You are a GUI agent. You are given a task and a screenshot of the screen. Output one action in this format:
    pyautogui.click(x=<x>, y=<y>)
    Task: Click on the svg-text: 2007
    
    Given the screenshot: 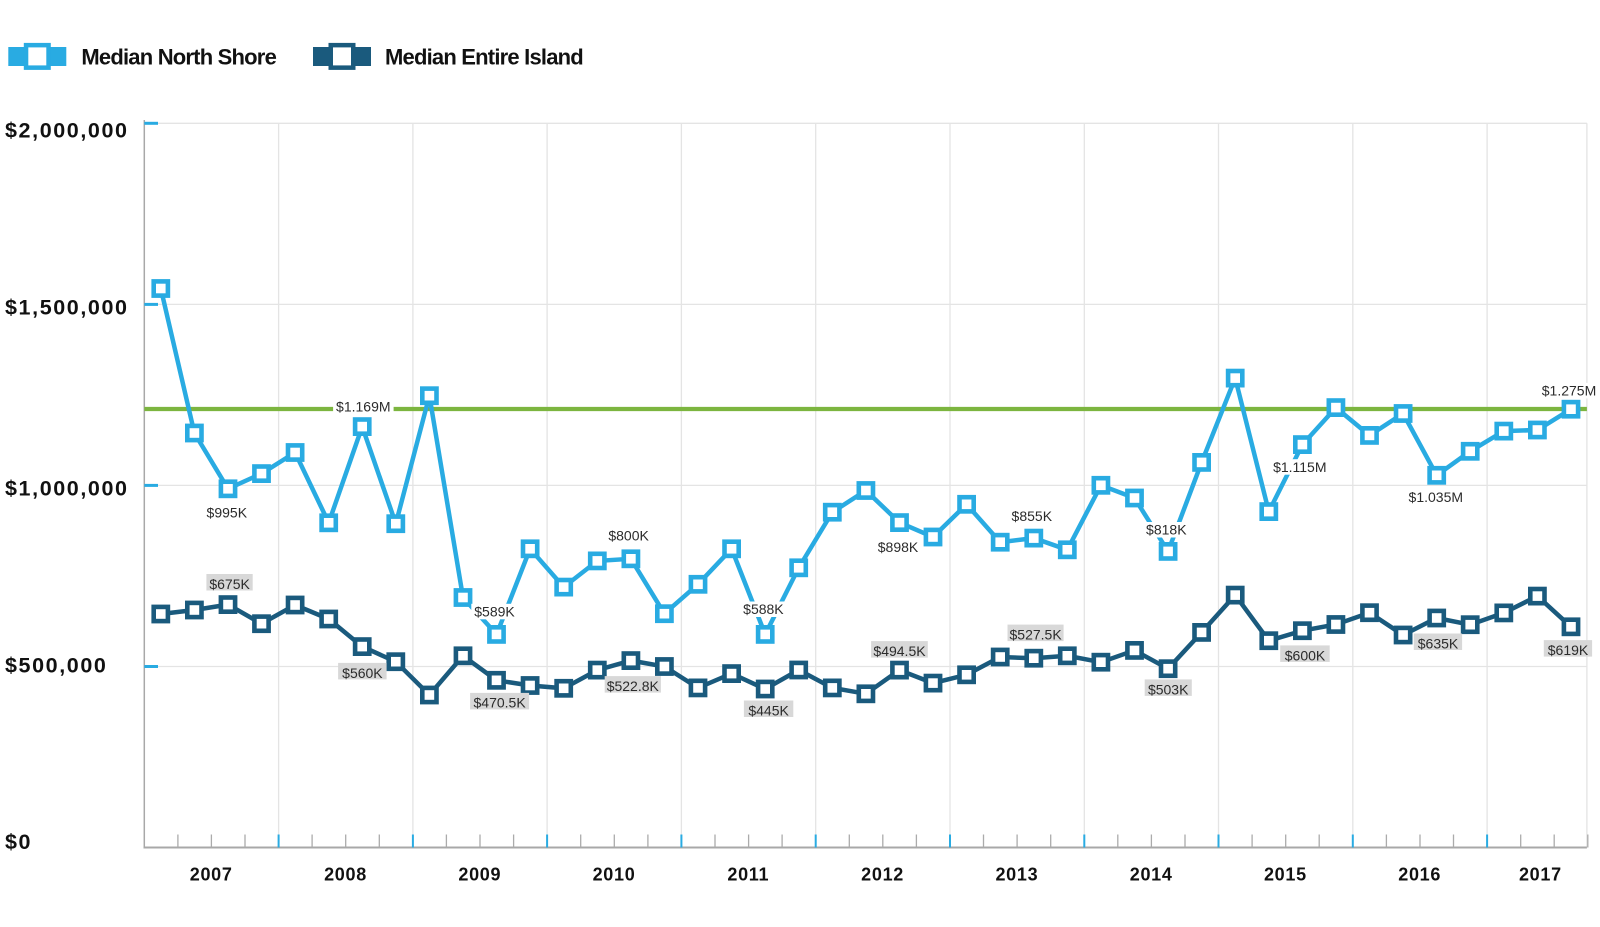 What is the action you would take?
    pyautogui.click(x=211, y=875)
    